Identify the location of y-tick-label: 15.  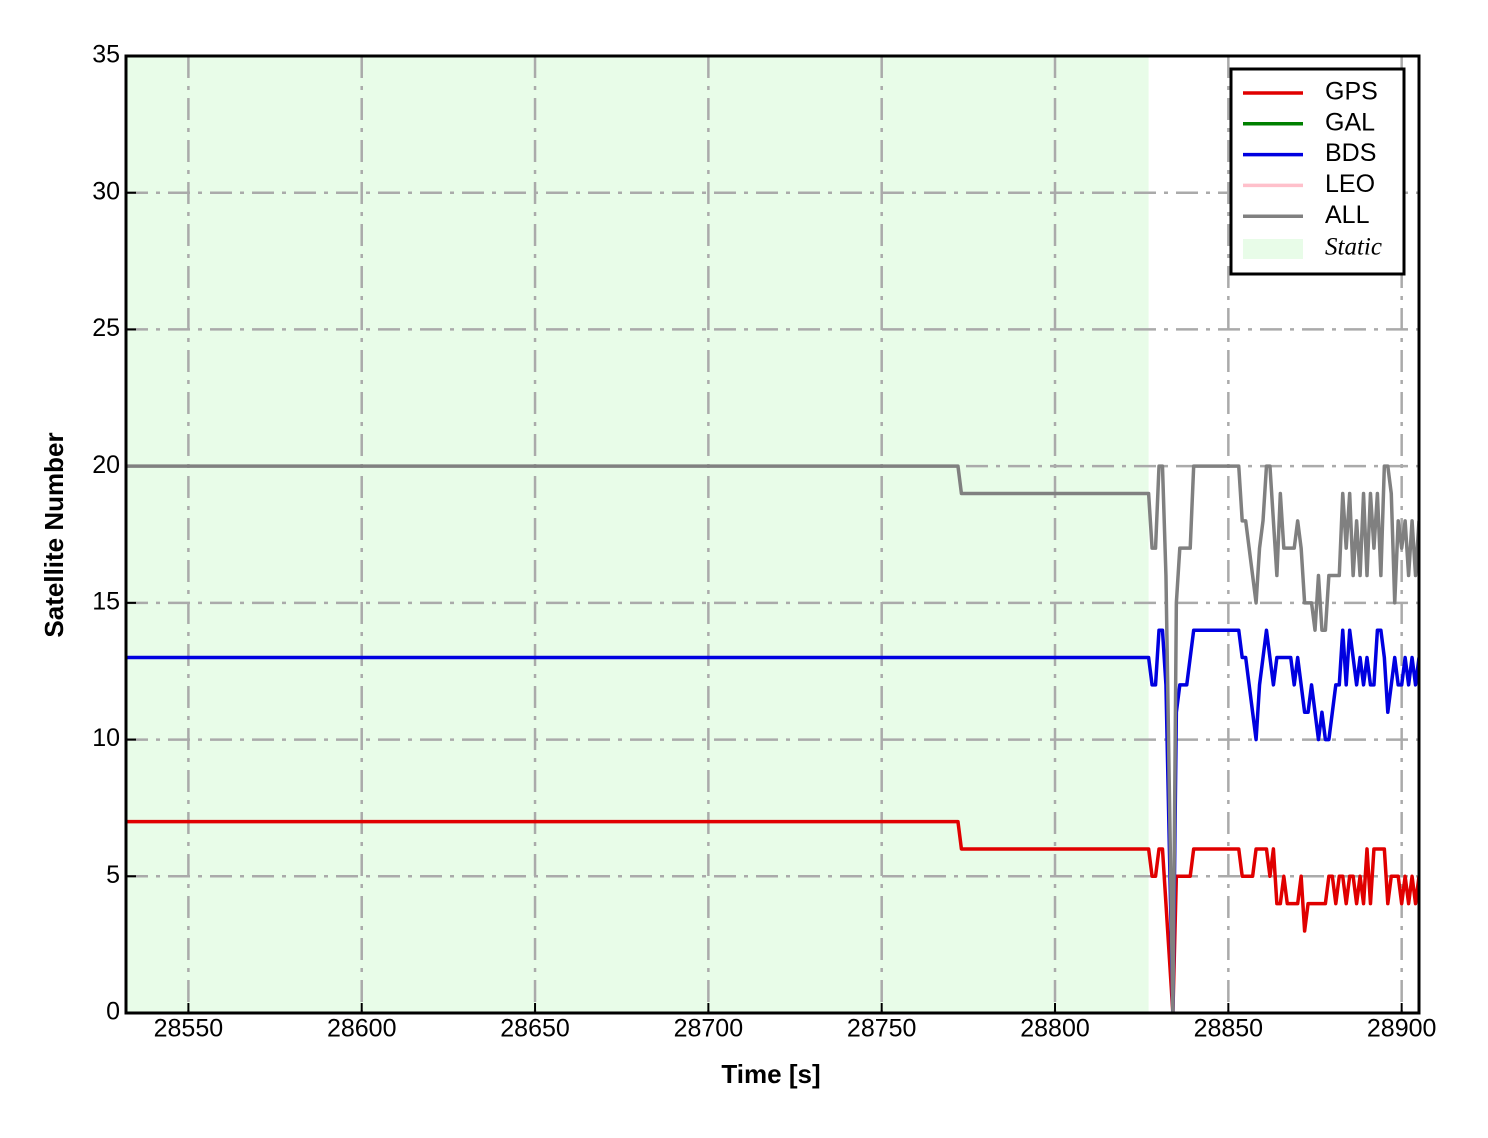
(106, 601).